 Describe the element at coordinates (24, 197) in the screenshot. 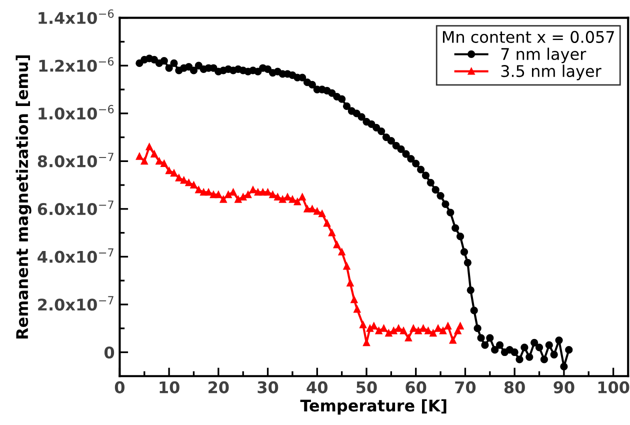

I see `y-axis-title: Remanent magnetization [emu]` at that location.